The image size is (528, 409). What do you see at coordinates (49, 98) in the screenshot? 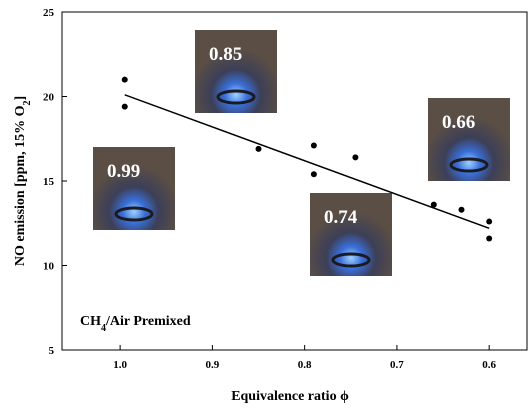
I see `y-tick-label: 20` at bounding box center [49, 98].